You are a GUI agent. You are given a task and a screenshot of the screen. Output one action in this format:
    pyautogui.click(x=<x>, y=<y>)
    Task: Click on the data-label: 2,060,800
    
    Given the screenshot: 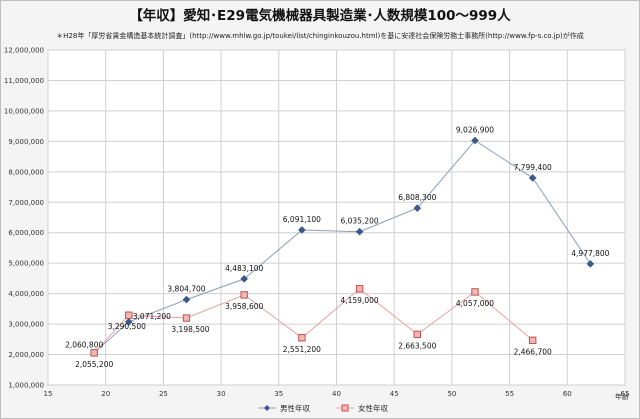 What is the action you would take?
    pyautogui.click(x=84, y=345)
    